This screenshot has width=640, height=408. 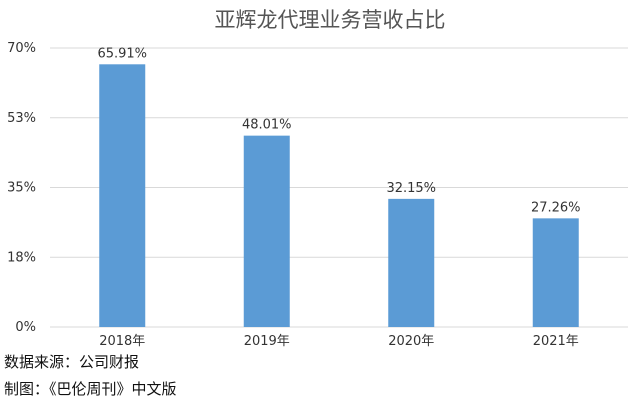 I want to click on y-tick-label: 0%, so click(x=25, y=327).